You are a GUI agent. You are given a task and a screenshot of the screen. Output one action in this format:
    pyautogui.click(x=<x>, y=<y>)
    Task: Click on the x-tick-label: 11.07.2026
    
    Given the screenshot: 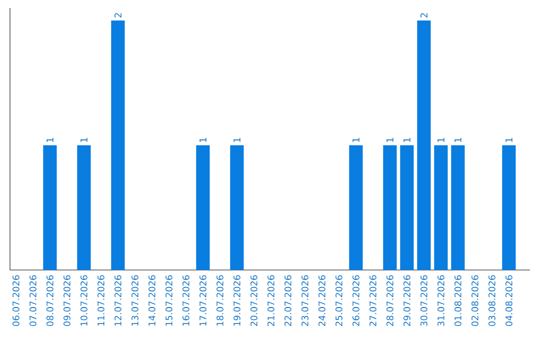 What is the action you would take?
    pyautogui.click(x=101, y=300)
    